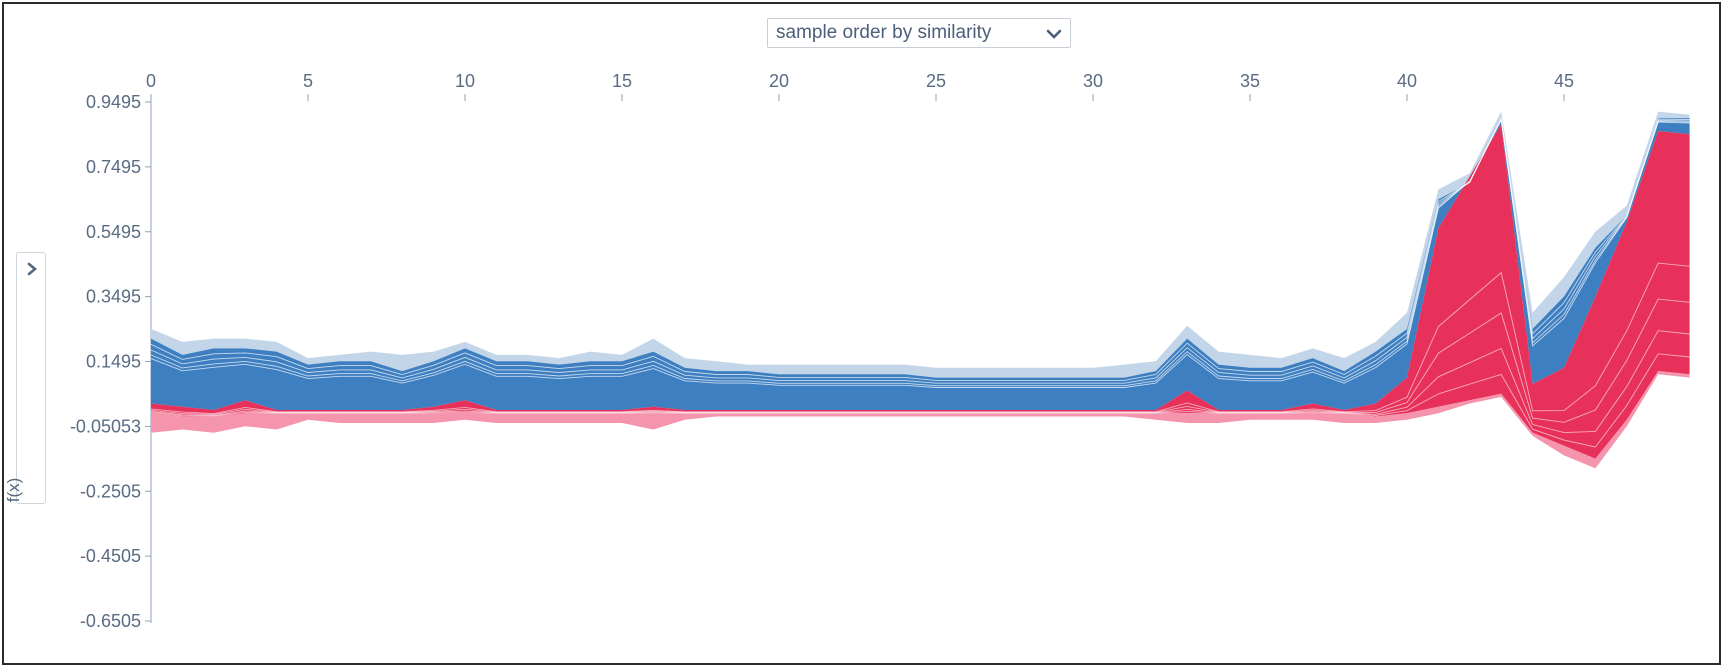 This screenshot has width=1725, height=669. What do you see at coordinates (622, 81) in the screenshot?
I see `x-tick-label: 15` at bounding box center [622, 81].